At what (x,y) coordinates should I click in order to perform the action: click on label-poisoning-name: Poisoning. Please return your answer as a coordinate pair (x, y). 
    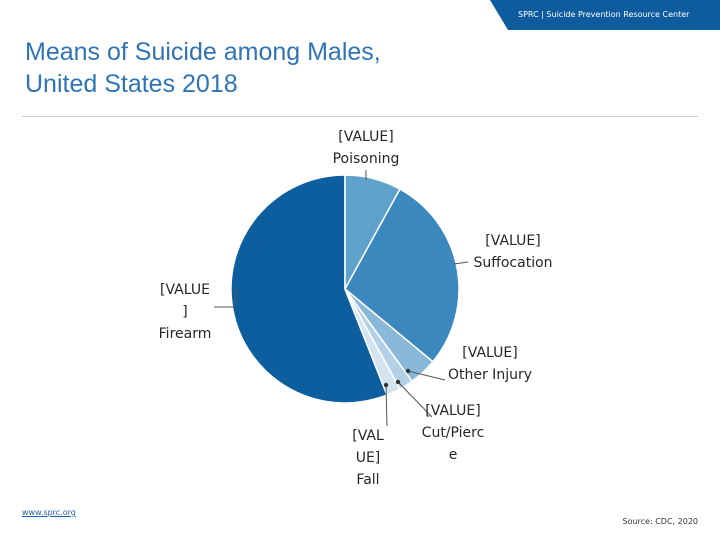
    Looking at the image, I should click on (366, 159).